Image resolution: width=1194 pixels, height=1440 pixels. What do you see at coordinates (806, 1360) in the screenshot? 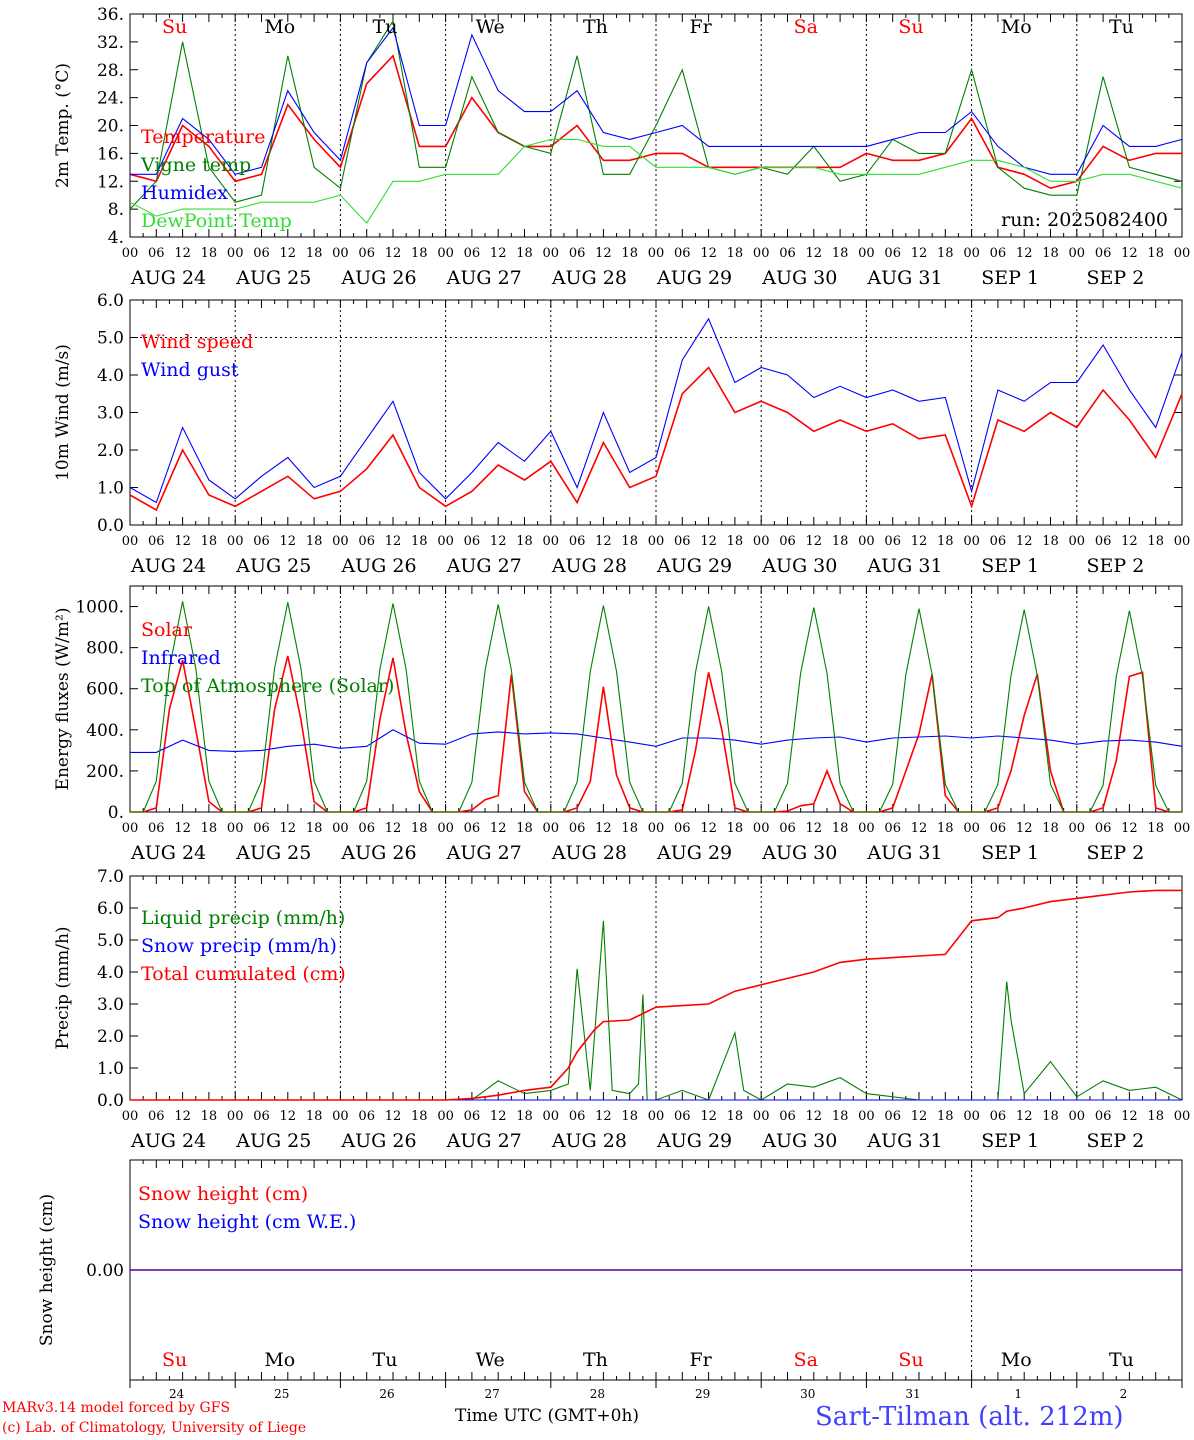
I see `day-of-week-bottom: Sa` at bounding box center [806, 1360].